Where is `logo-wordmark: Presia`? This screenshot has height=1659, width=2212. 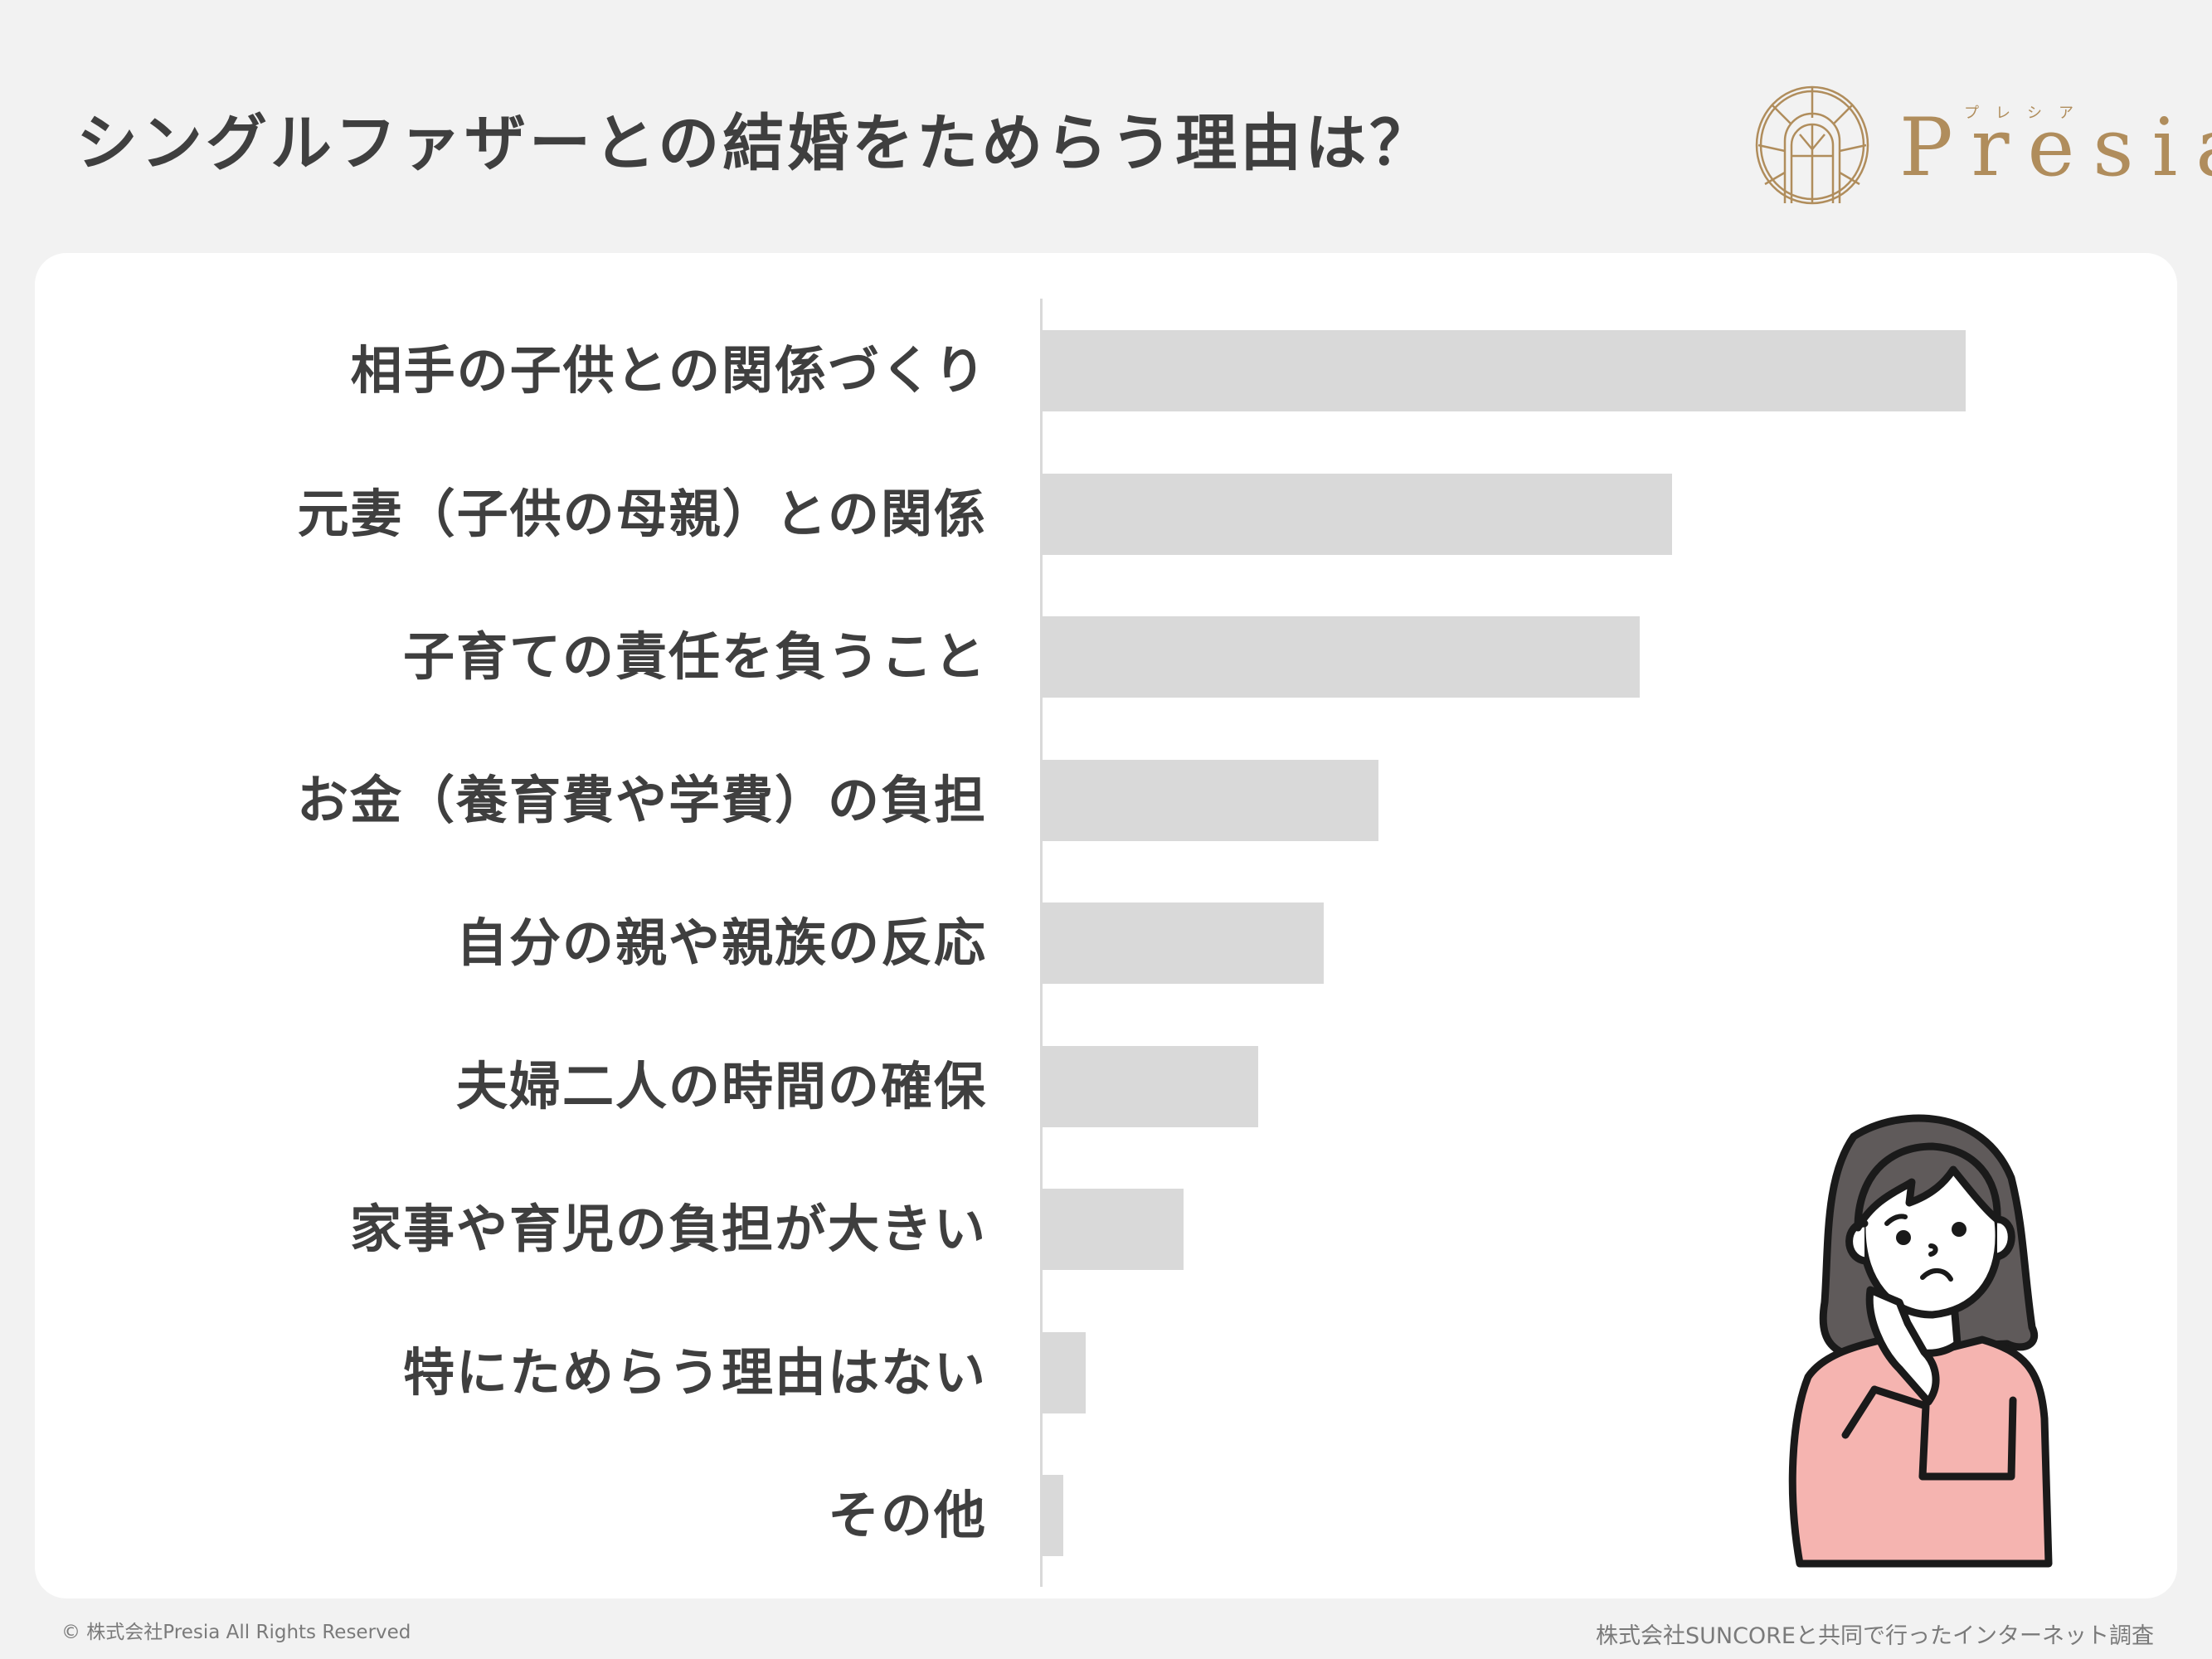 logo-wordmark: Presia is located at coordinates (2055, 147).